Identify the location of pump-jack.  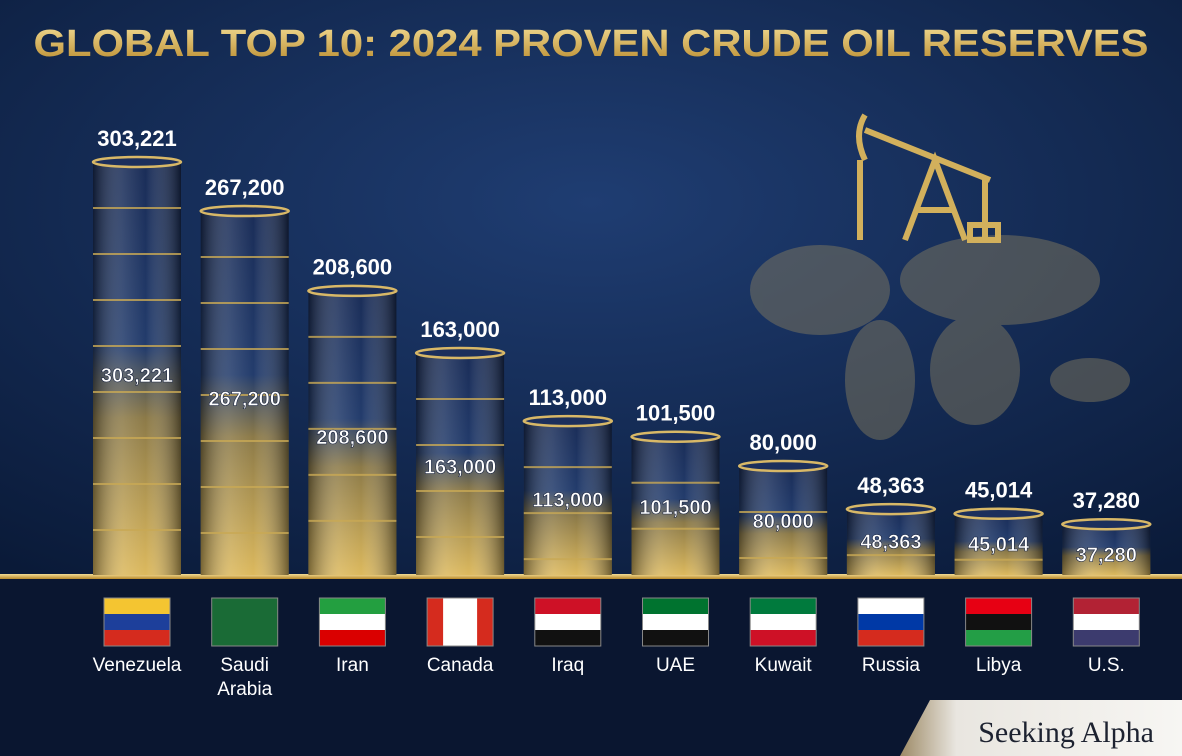
(928, 178).